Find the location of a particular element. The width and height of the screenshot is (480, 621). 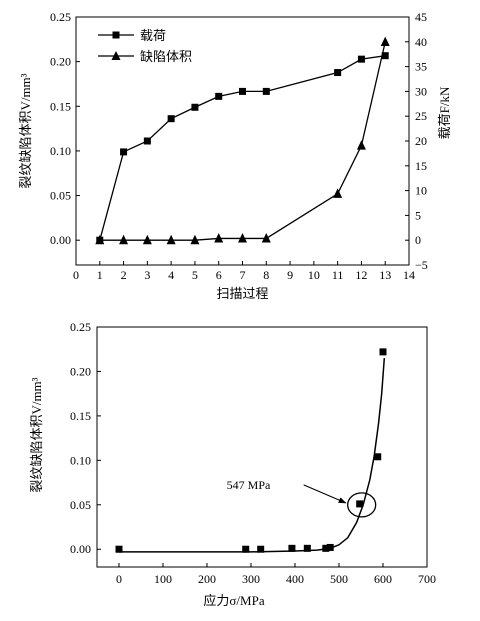

chart-1-y2-ticks: −5 0 5 10 15 20 25 30 35 40 45 is located at coordinates (416, 141).